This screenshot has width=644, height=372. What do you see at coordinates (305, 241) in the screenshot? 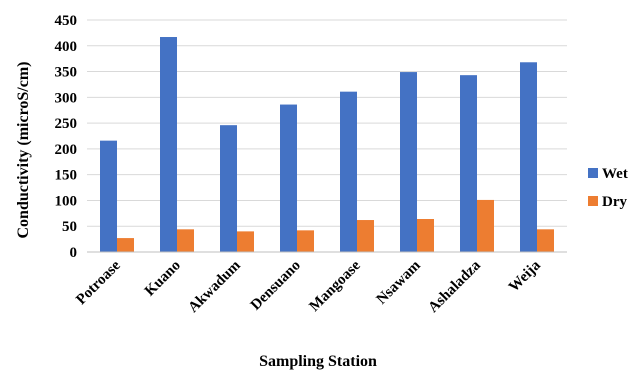
I see `bar-dry-densuano` at bounding box center [305, 241].